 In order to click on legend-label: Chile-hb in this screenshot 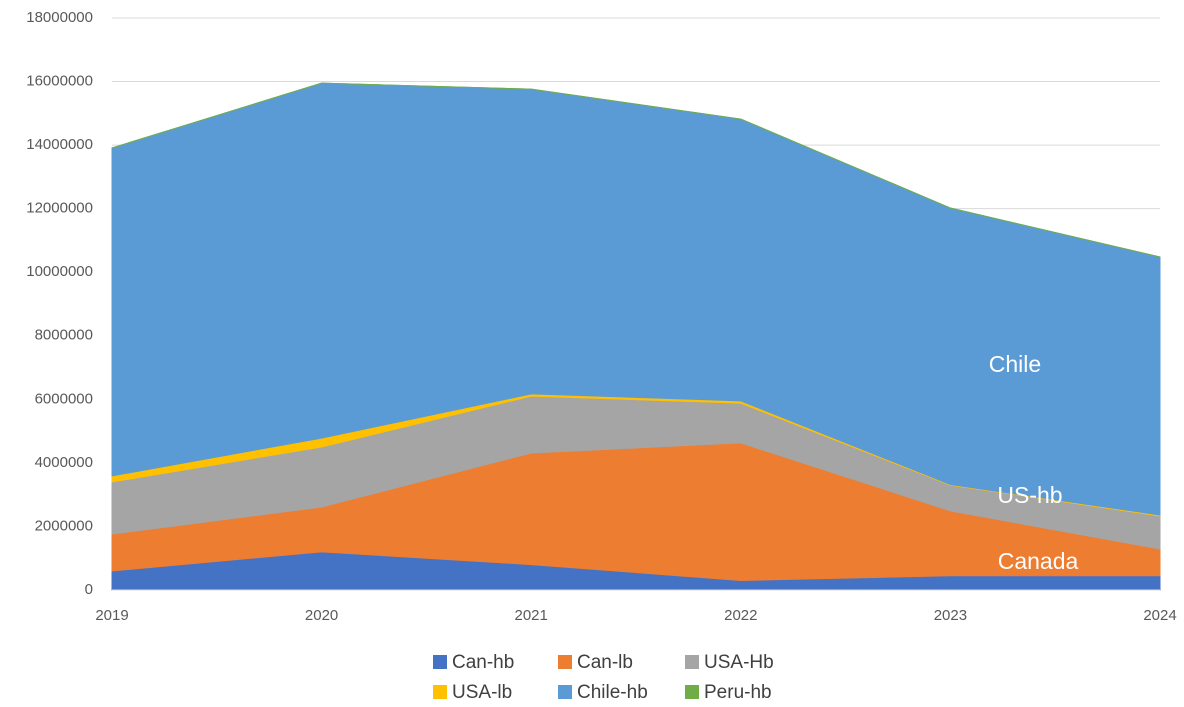, I will do `click(612, 692)`.